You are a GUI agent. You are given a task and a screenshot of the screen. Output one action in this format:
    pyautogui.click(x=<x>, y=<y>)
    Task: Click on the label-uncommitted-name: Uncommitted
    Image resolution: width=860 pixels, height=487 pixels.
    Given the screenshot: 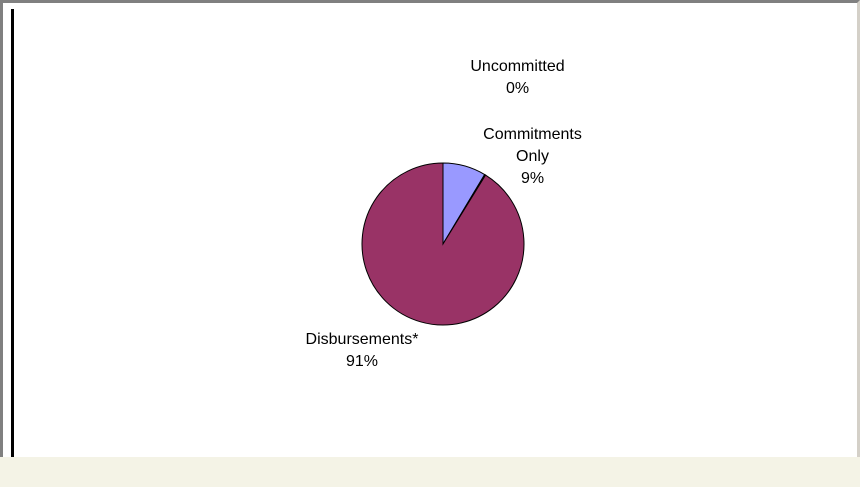 What is the action you would take?
    pyautogui.click(x=517, y=66)
    